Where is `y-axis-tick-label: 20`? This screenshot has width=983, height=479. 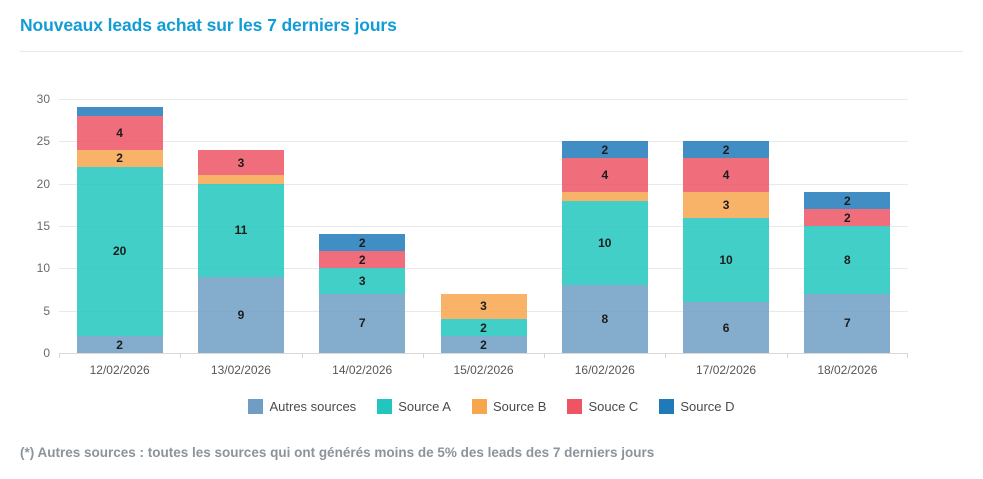 y-axis-tick-label: 20 is located at coordinates (43, 183).